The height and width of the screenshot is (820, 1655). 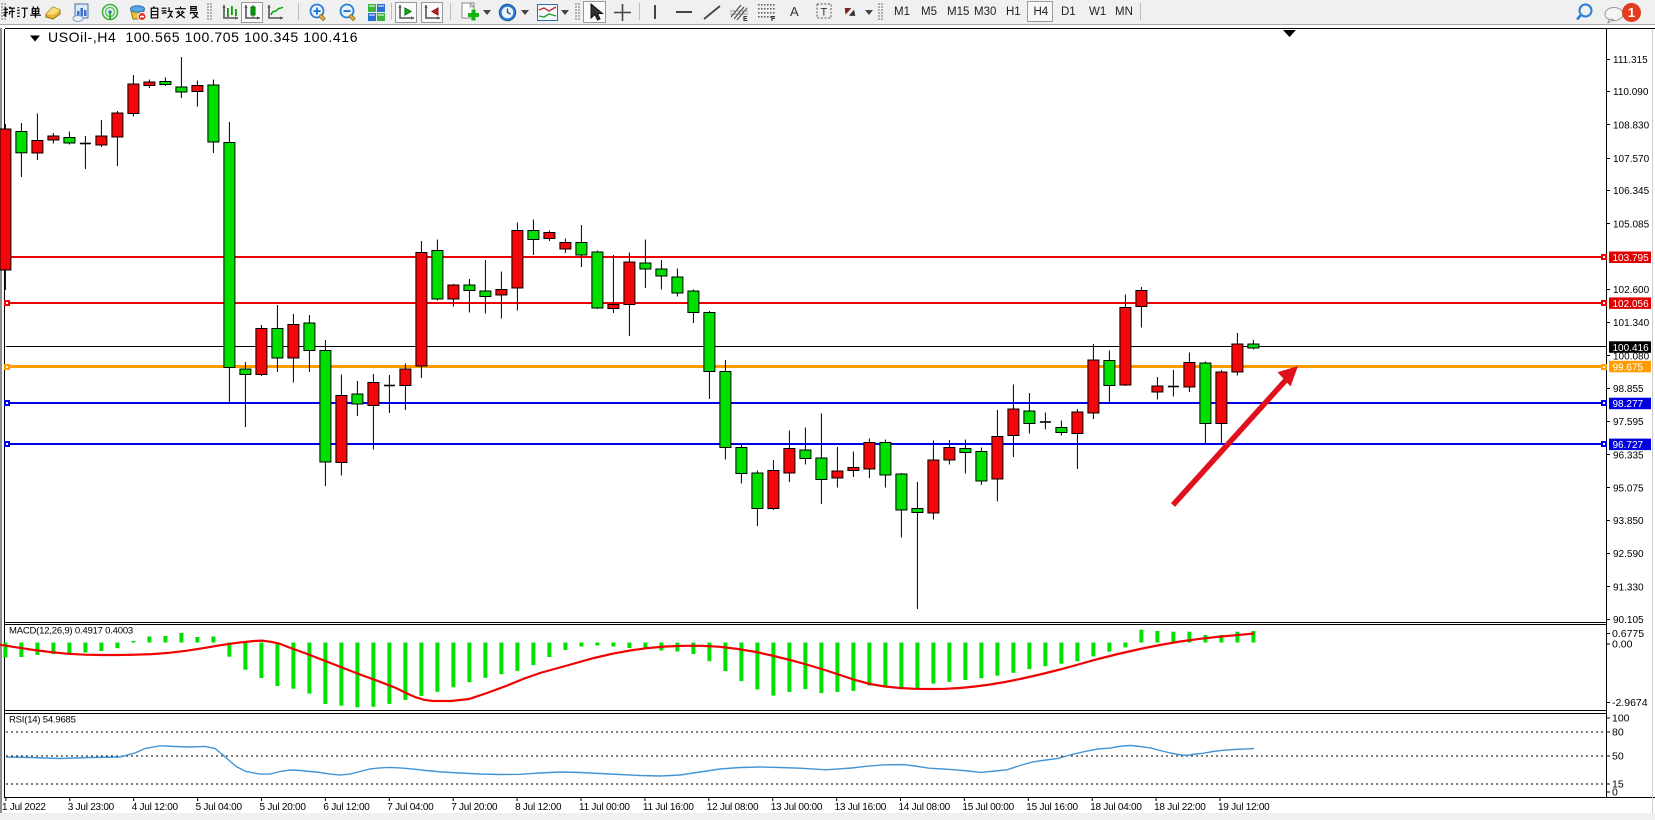 I want to click on svg-text: 90.105, so click(x=1628, y=620).